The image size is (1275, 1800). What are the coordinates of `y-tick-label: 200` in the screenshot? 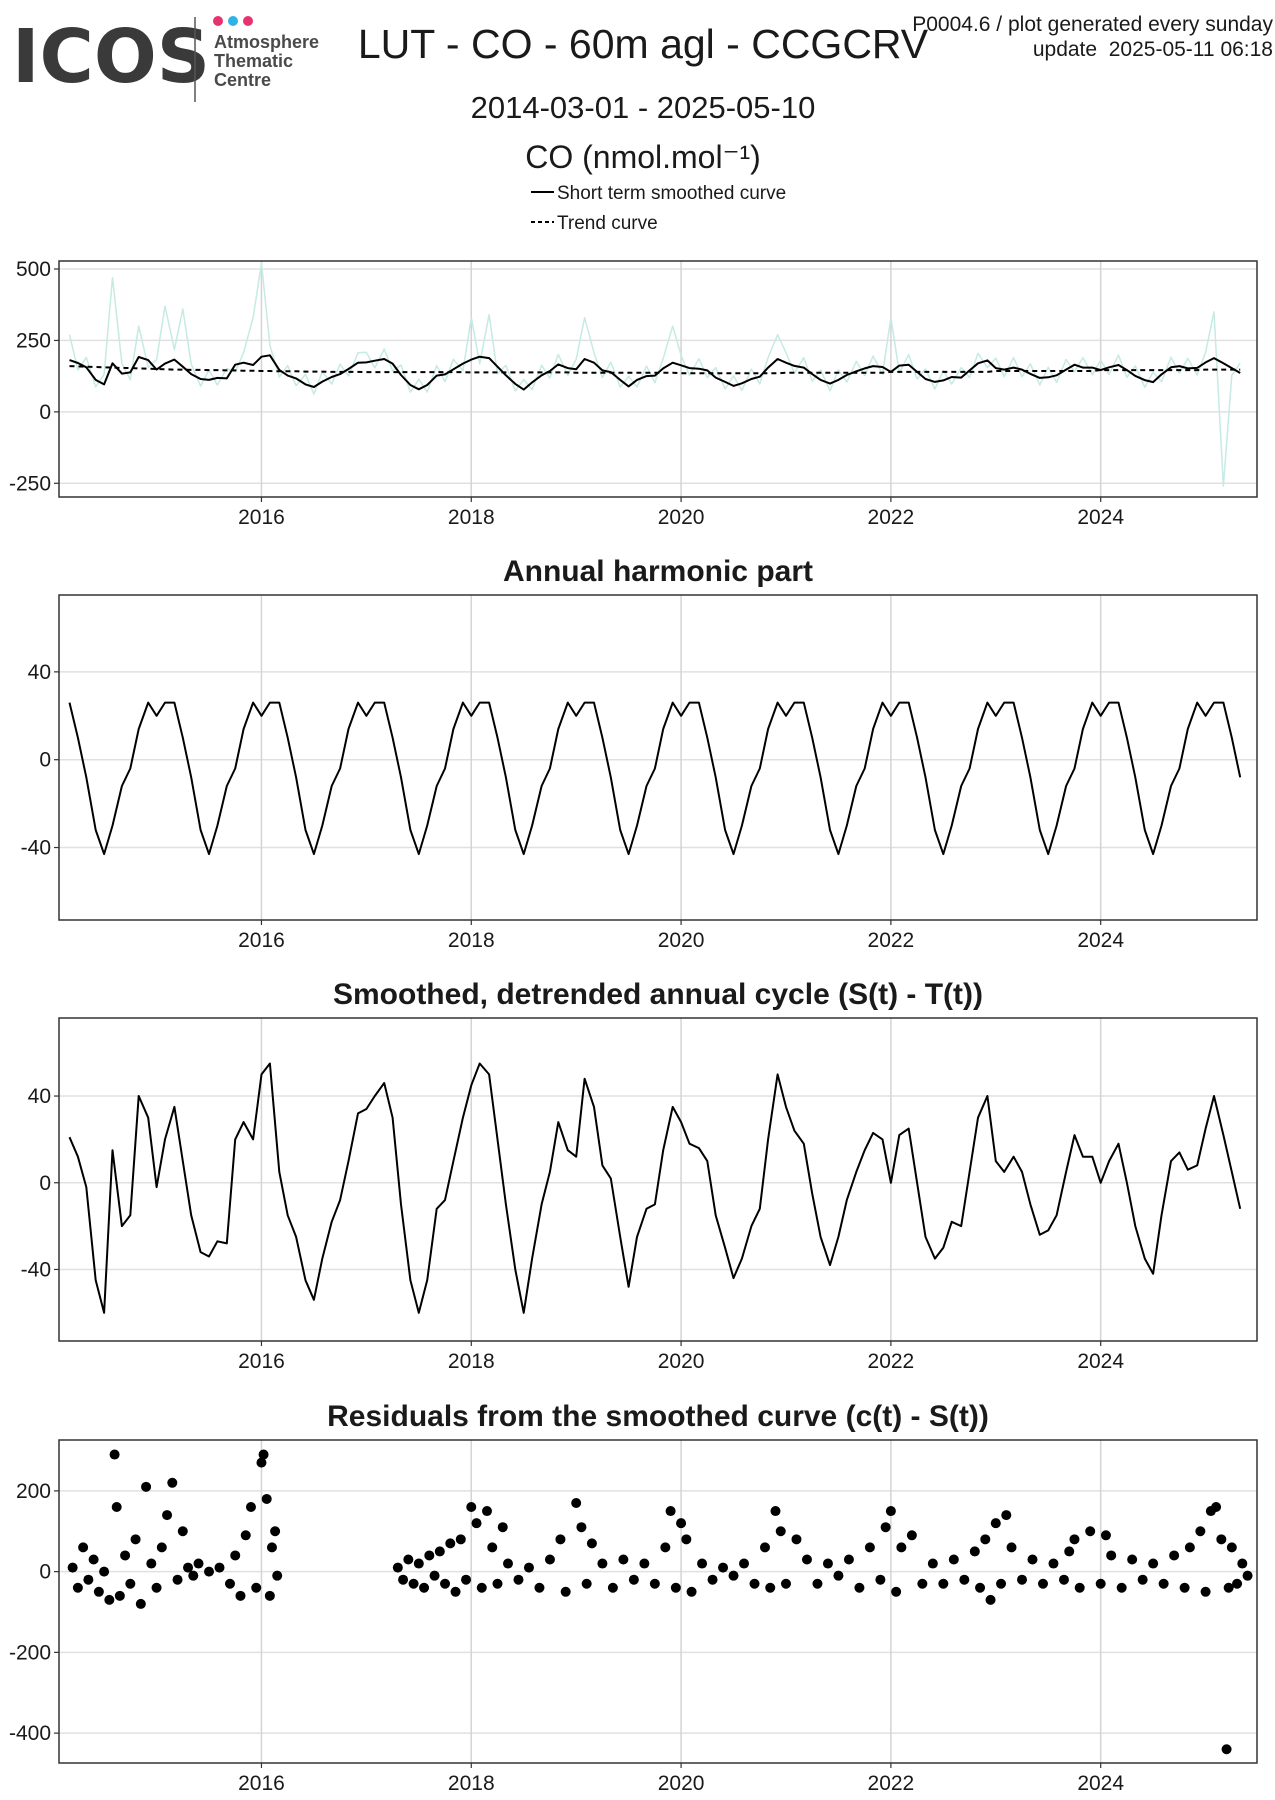 It's located at (33, 1491).